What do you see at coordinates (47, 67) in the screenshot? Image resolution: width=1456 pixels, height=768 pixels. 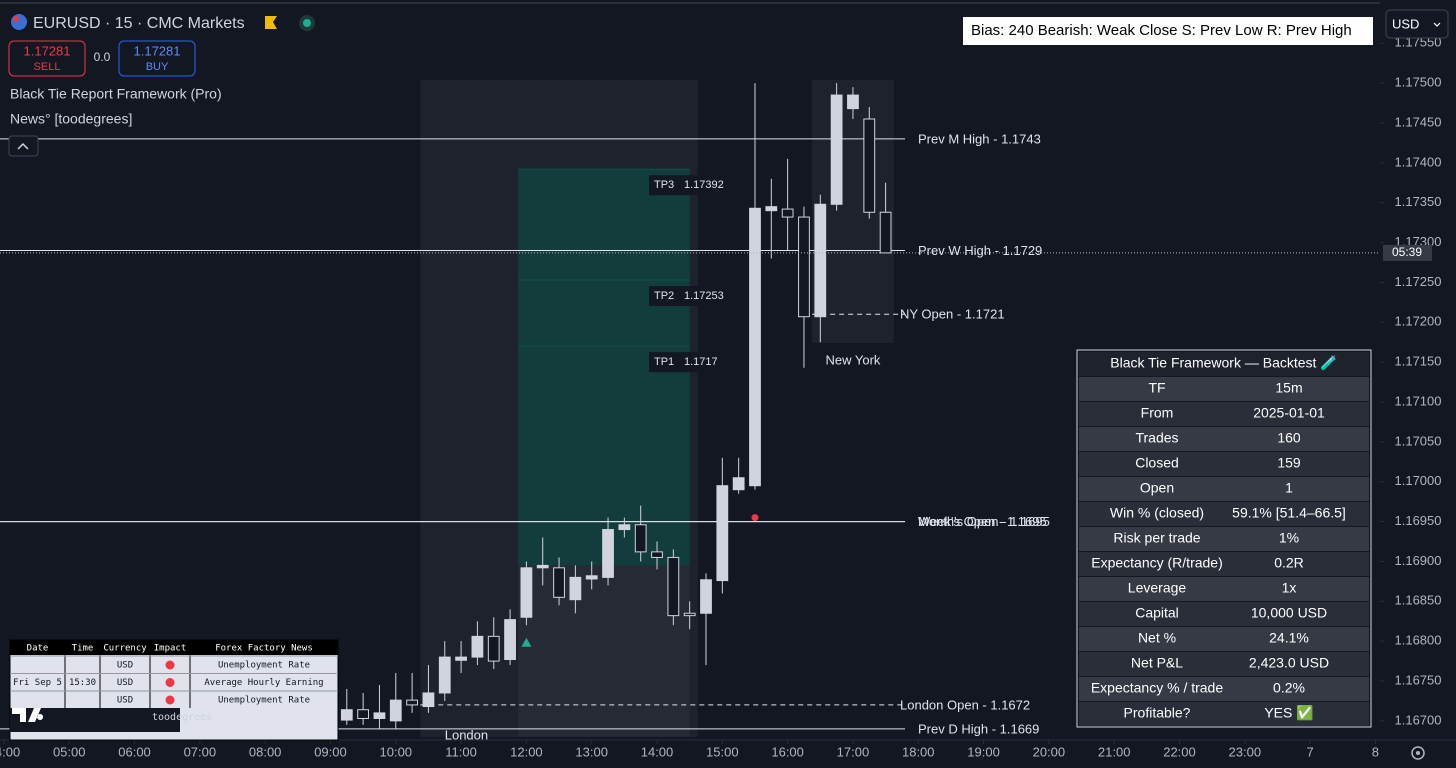 I see `sell-label: SELL` at bounding box center [47, 67].